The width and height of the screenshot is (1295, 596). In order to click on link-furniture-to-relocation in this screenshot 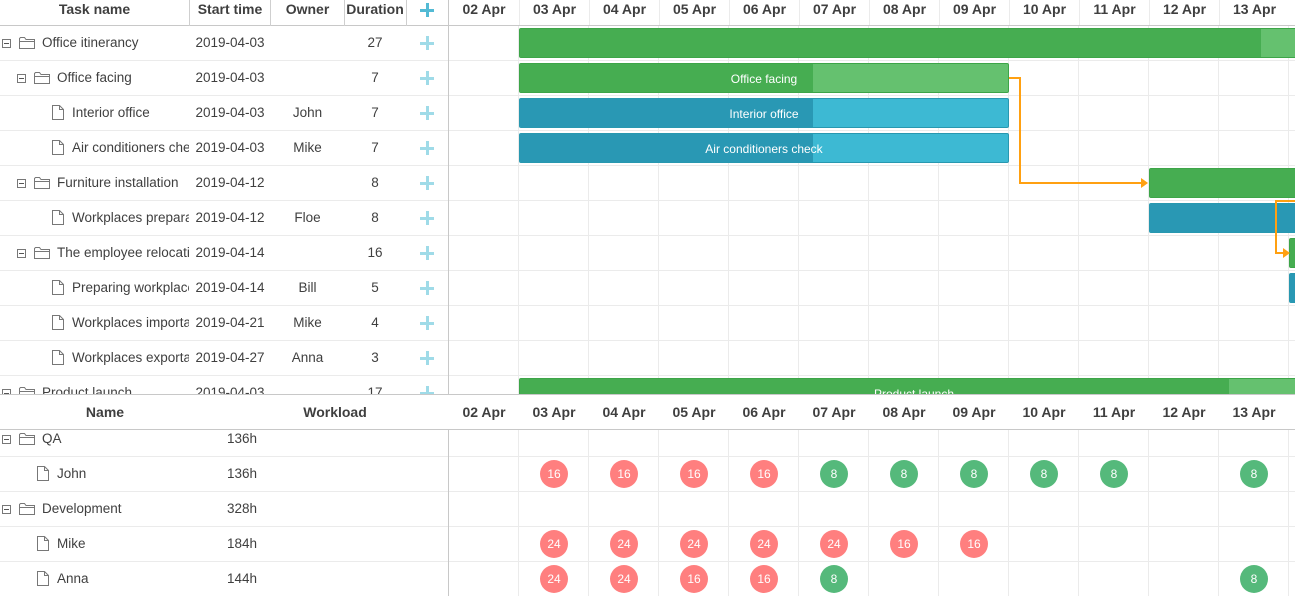, I will do `click(1285, 227)`.